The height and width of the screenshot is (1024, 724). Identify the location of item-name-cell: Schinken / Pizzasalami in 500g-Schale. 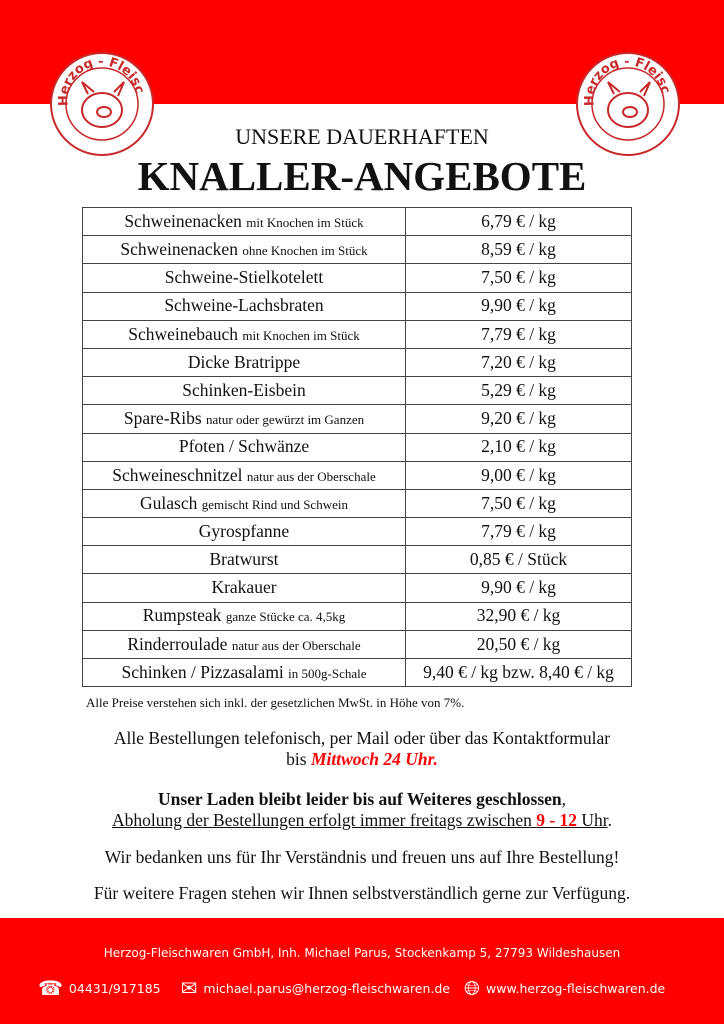
(244, 672).